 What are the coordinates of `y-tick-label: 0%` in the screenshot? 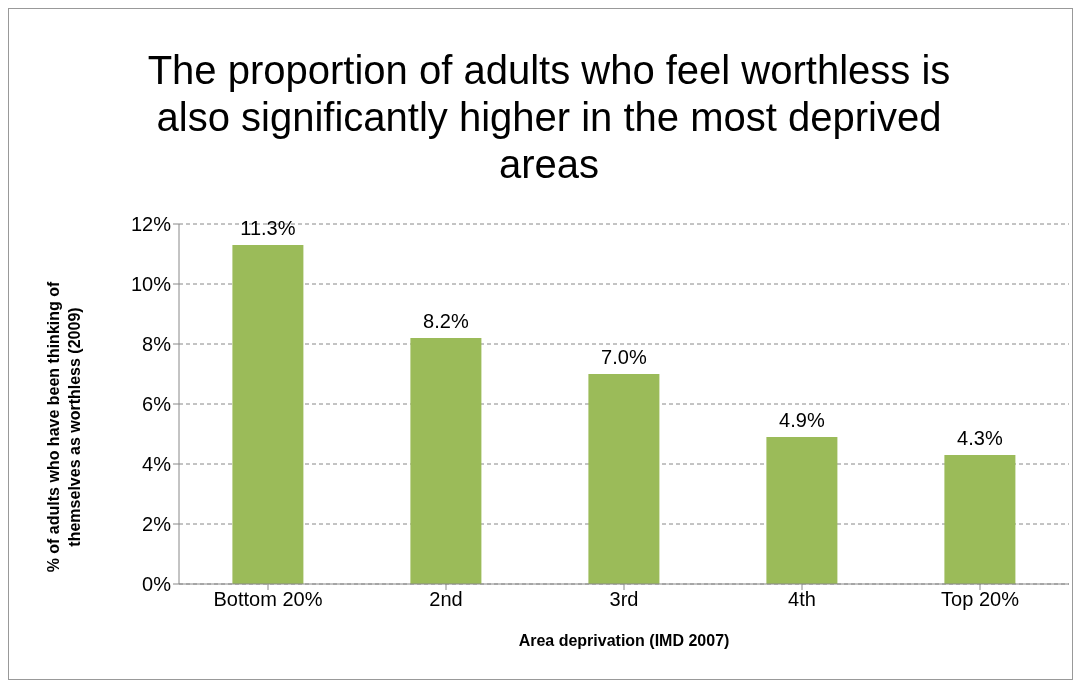 It's located at (157, 584).